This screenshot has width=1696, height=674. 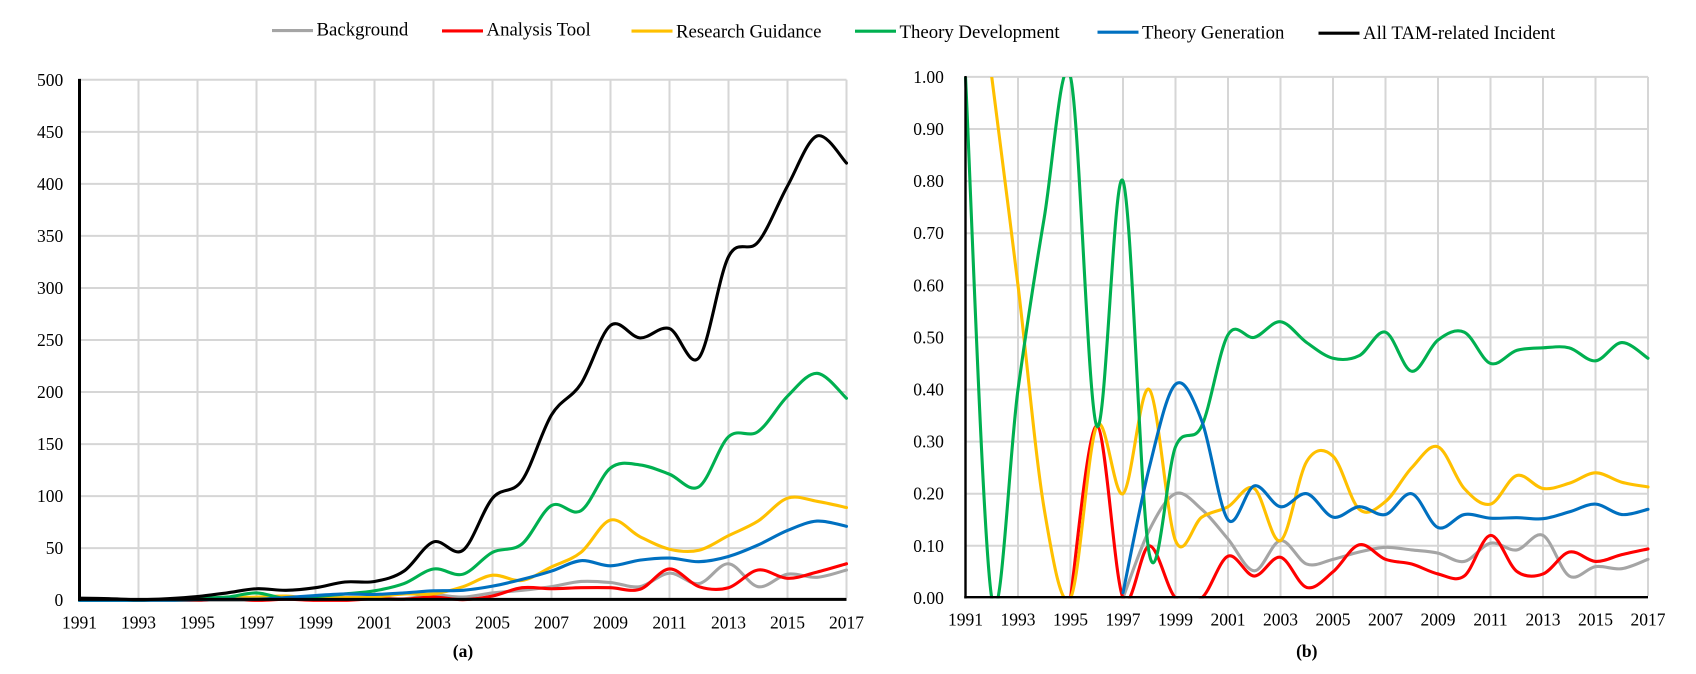 What do you see at coordinates (50, 392) in the screenshot?
I see `svg-text: 200` at bounding box center [50, 392].